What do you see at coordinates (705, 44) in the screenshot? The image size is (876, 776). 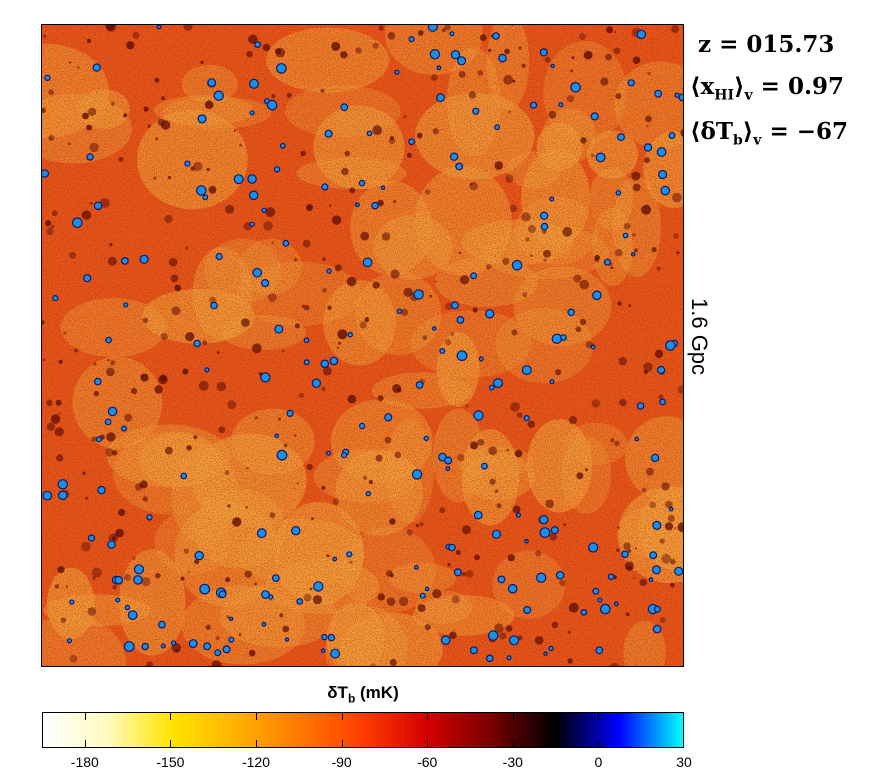 I see `redshift-label: z` at bounding box center [705, 44].